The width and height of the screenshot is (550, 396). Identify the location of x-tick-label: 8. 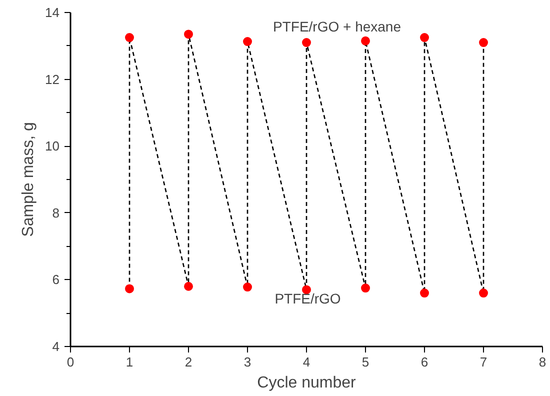
(542, 362).